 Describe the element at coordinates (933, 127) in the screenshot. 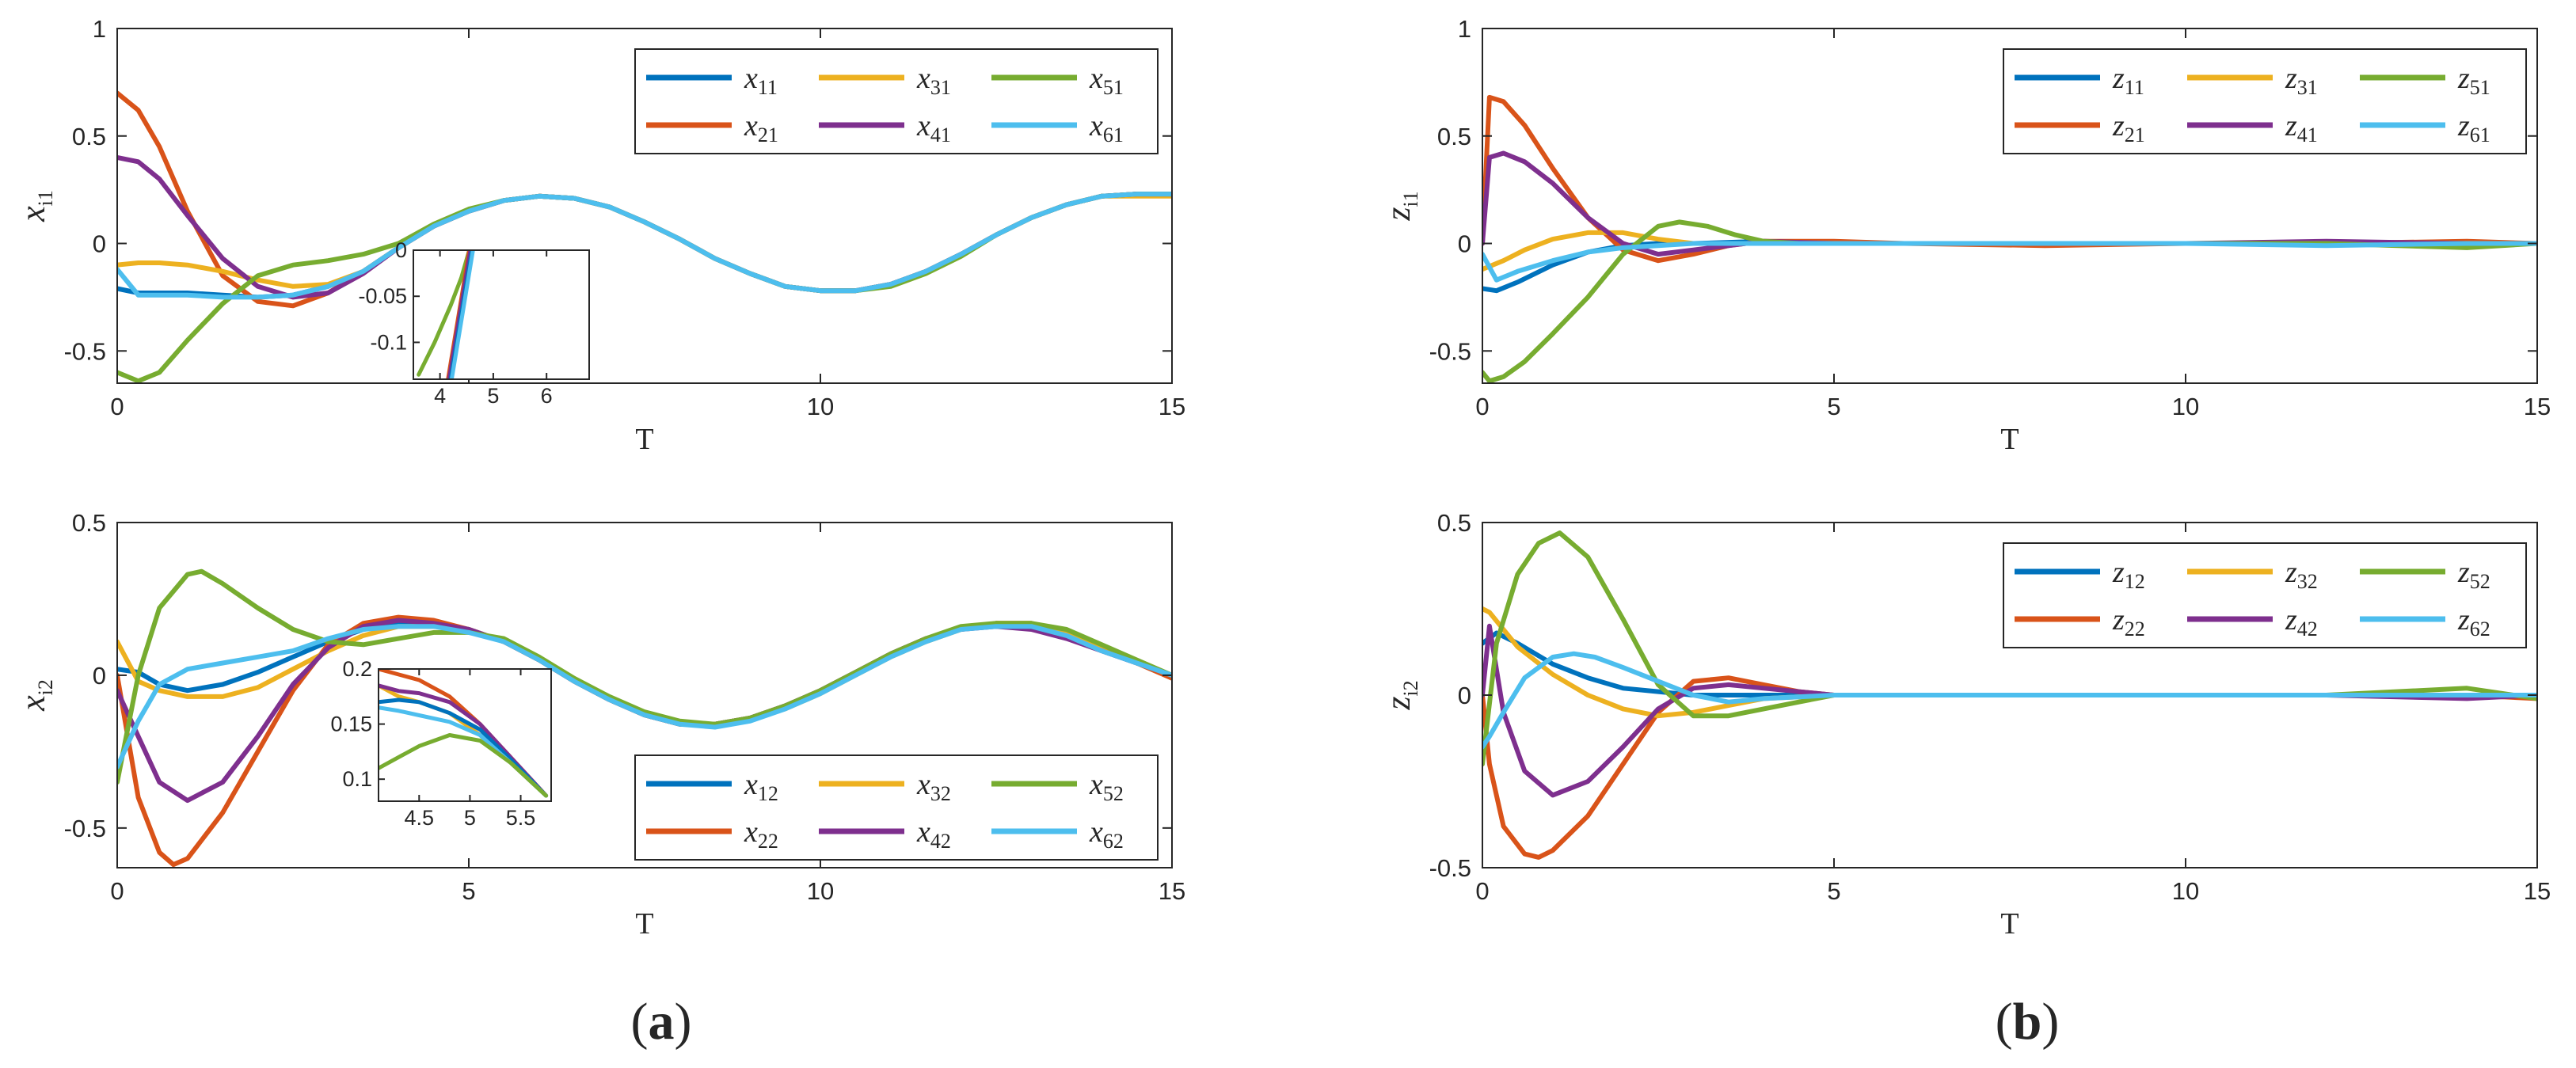

I see `legend-label: x41` at that location.